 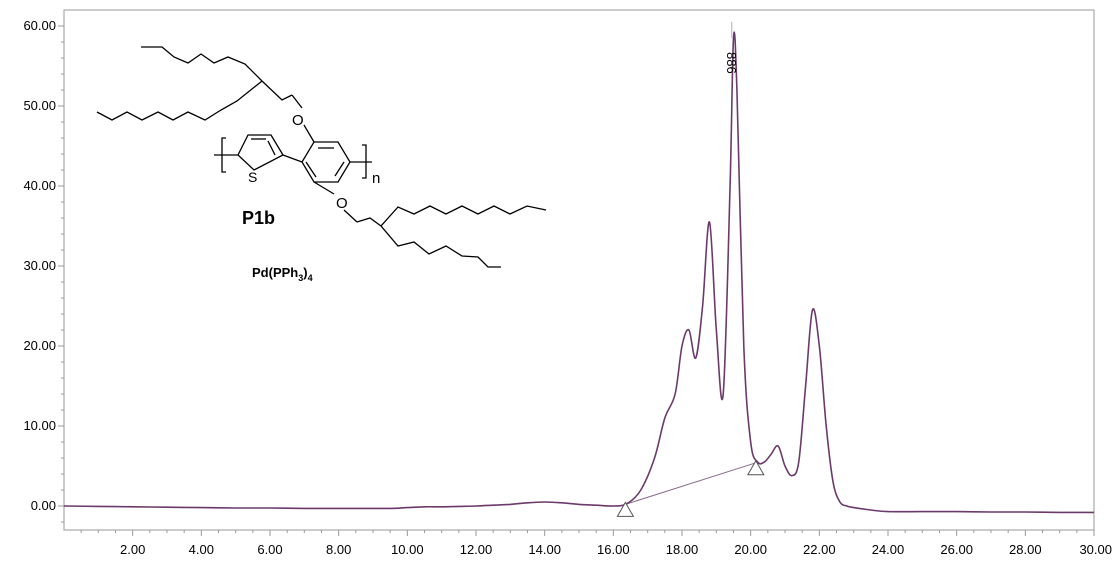 What do you see at coordinates (463, 216) in the screenshot?
I see `lower-octyl-chain` at bounding box center [463, 216].